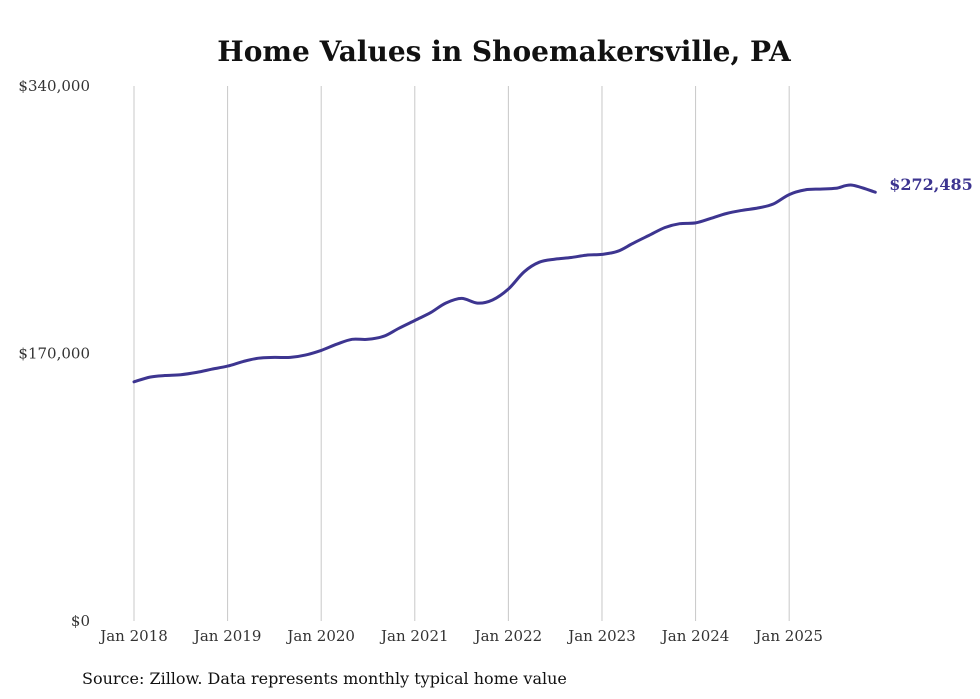  What do you see at coordinates (508, 636) in the screenshot?
I see `x-tick-label: Jan 2022` at bounding box center [508, 636].